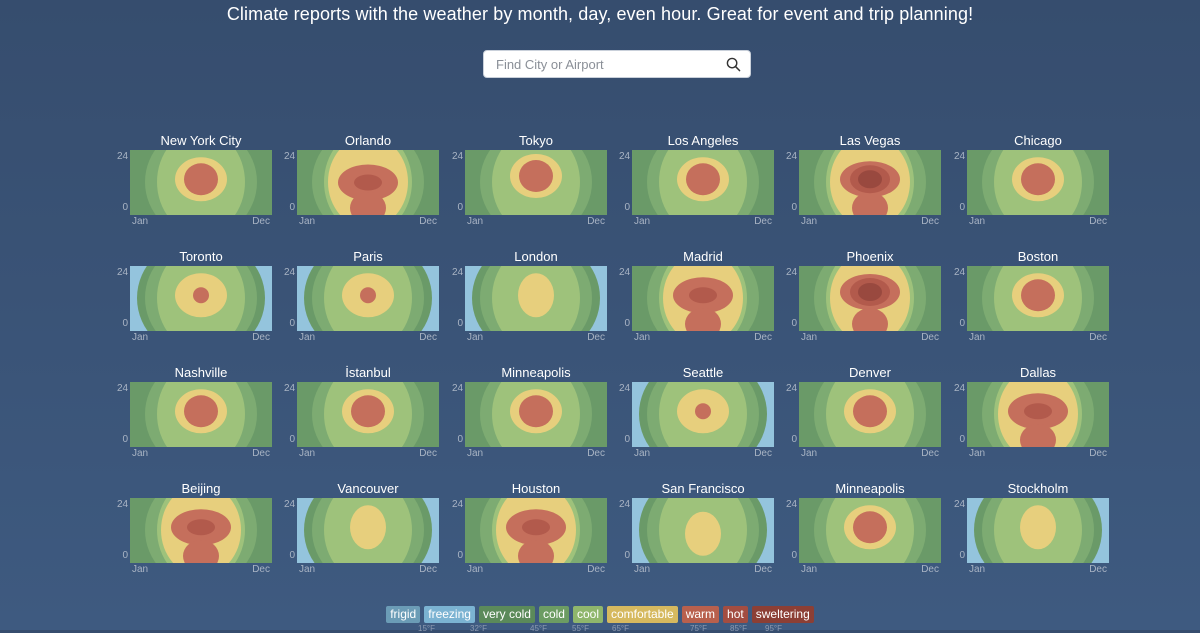 The height and width of the screenshot is (633, 1200). I want to click on band-sweltering, so click(870, 179).